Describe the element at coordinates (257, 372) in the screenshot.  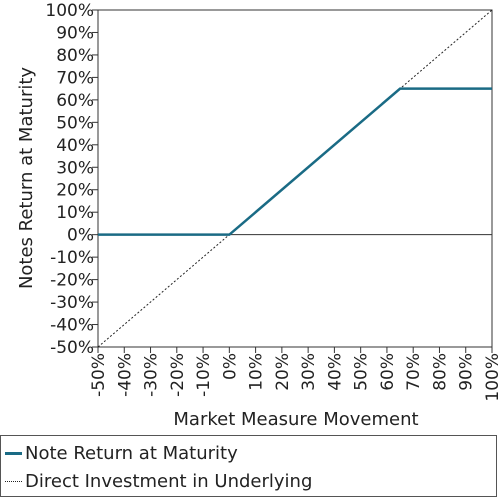
I see `x-tick-label: 10%` at that location.